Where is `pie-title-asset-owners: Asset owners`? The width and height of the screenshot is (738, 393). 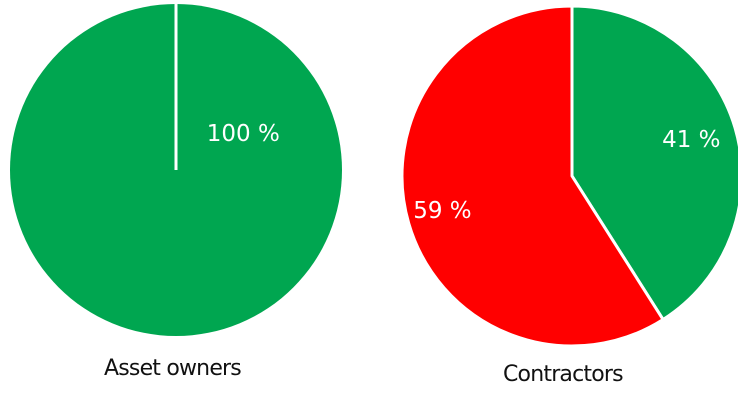
pie-title-asset-owners: Asset owners is located at coordinates (173, 368).